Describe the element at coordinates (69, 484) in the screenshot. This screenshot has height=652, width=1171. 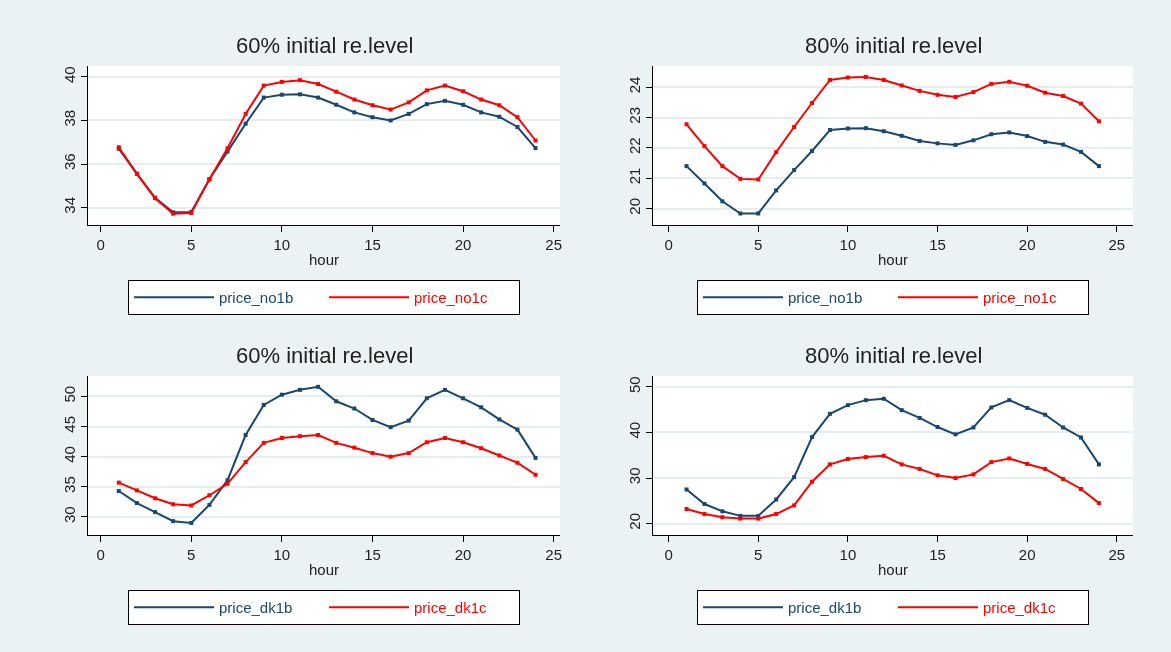
I see `y-tick-label: 35` at that location.